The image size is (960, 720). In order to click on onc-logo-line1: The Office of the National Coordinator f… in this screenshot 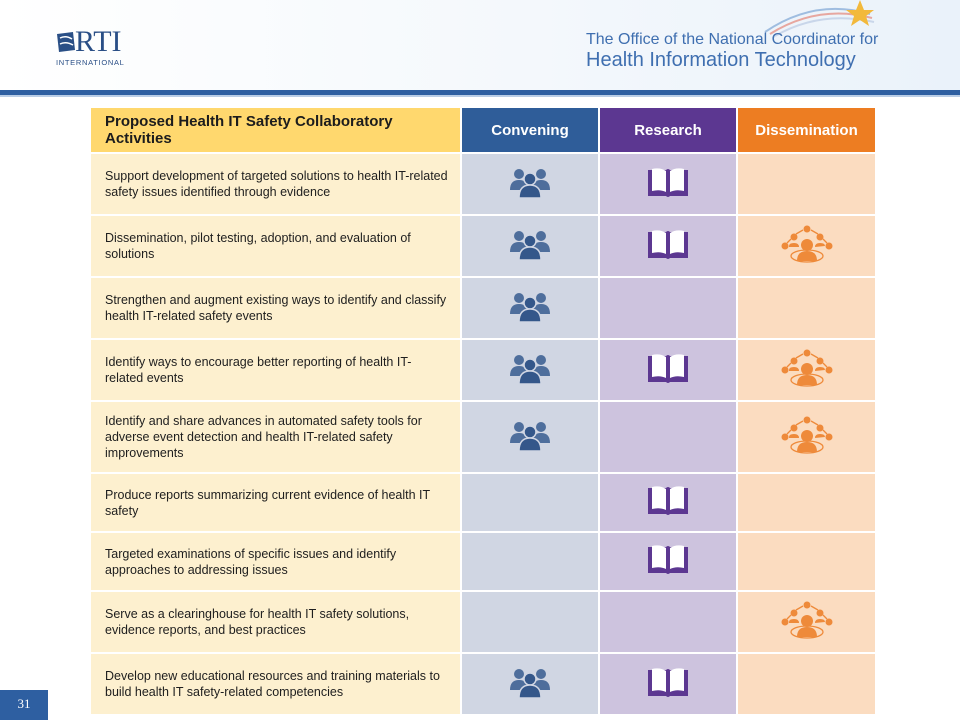, I will do `click(732, 39)`.